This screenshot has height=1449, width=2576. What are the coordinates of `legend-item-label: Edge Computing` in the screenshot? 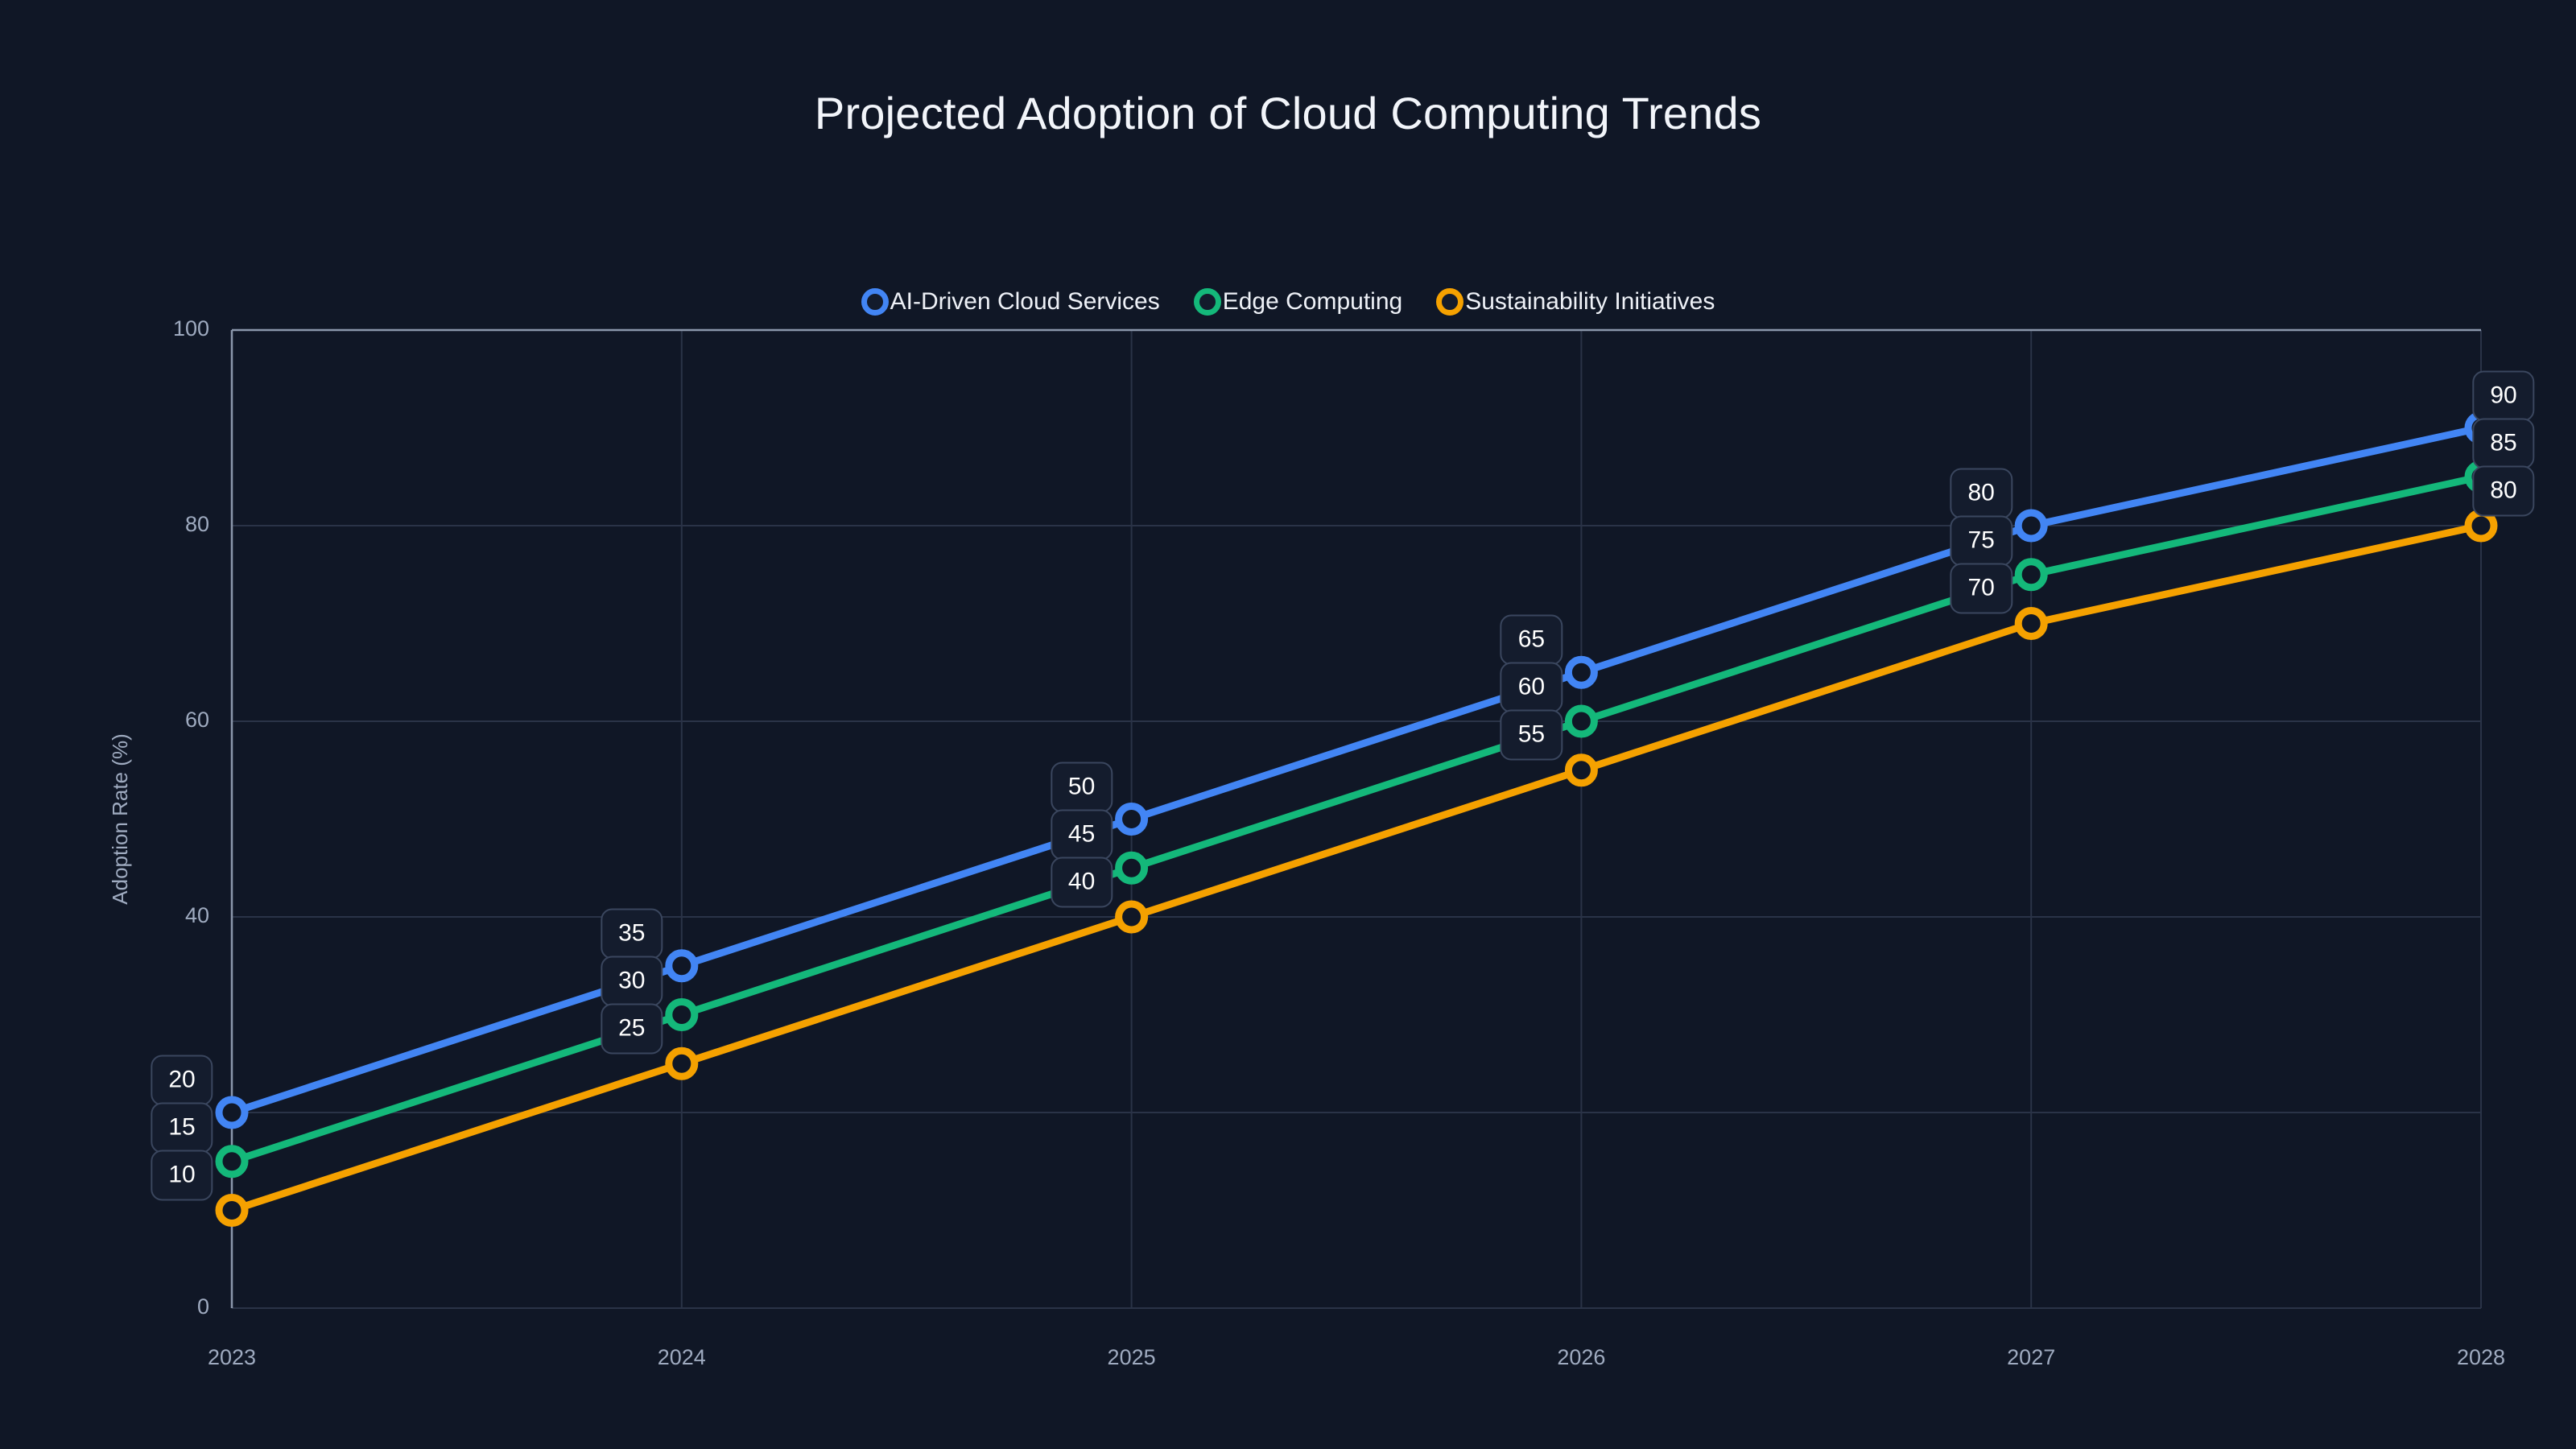 It's located at (1312, 301).